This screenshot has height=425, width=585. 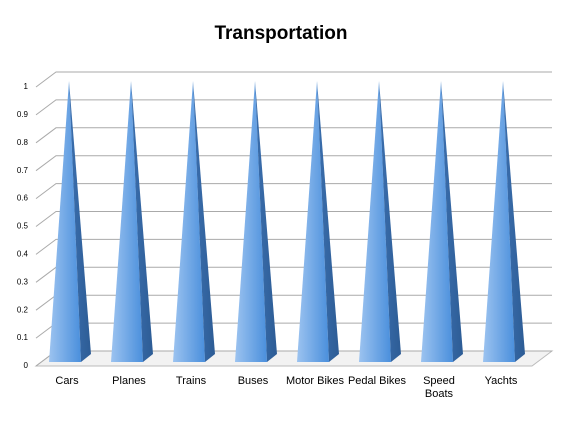 I want to click on x-tick-label: Speed Boats, so click(x=439, y=387).